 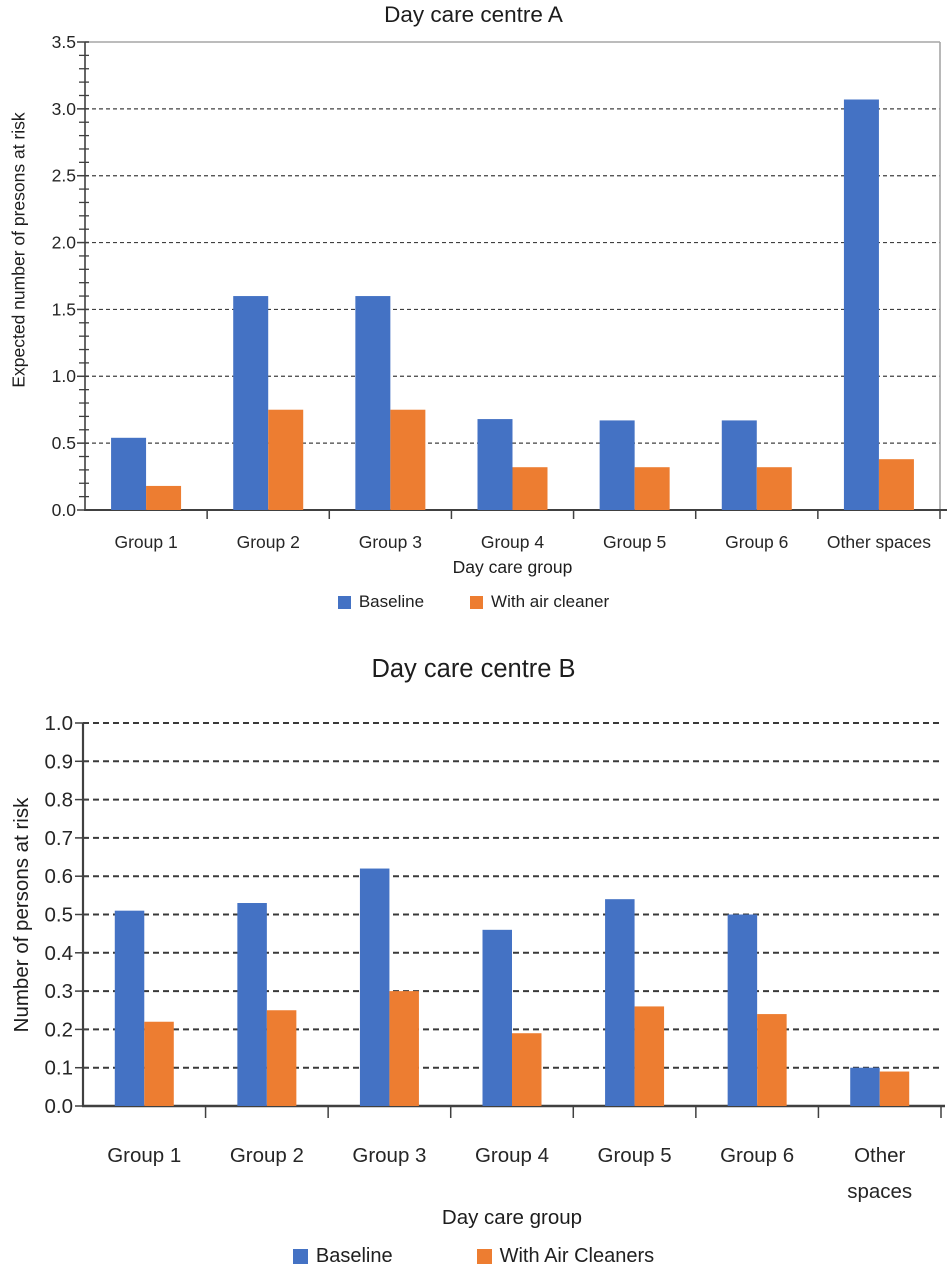 I want to click on y-tick-label: 0.8, so click(x=59, y=800).